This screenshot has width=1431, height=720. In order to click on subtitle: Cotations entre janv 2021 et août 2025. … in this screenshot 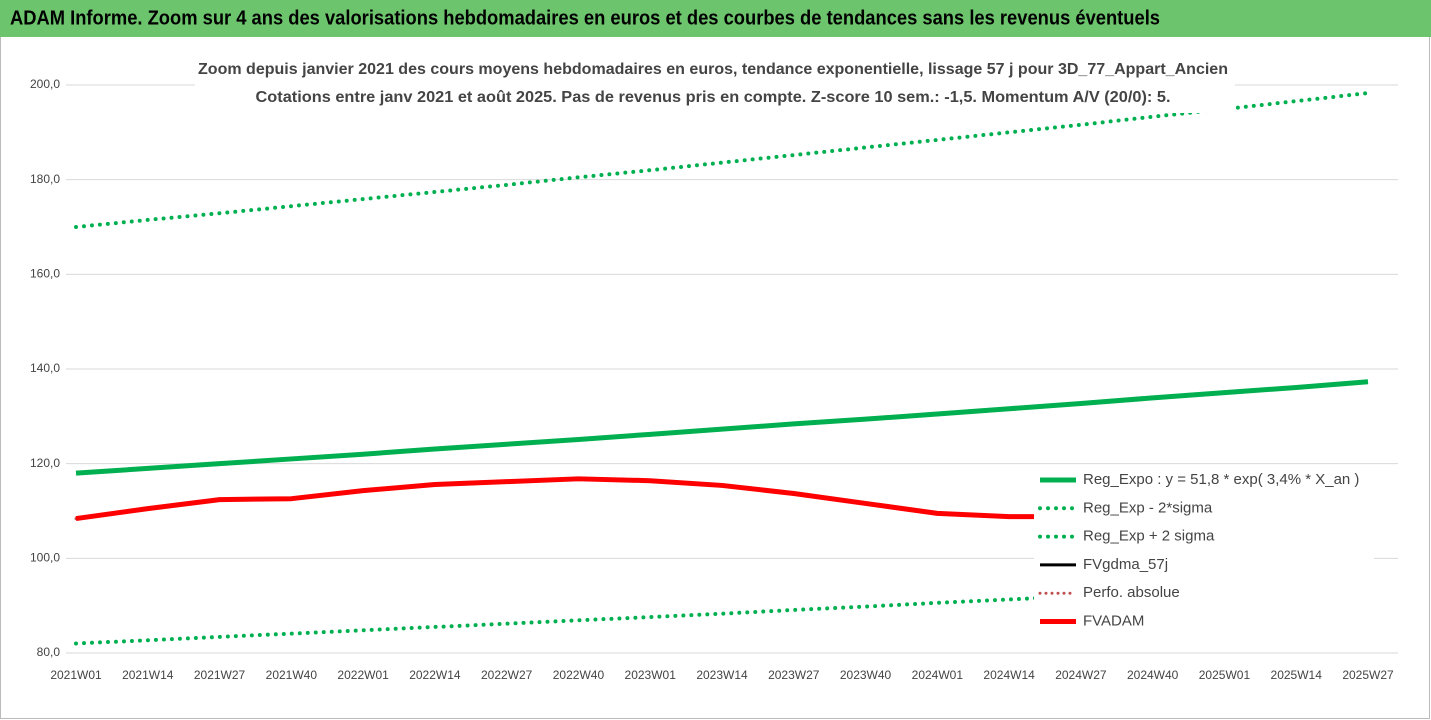, I will do `click(713, 97)`.